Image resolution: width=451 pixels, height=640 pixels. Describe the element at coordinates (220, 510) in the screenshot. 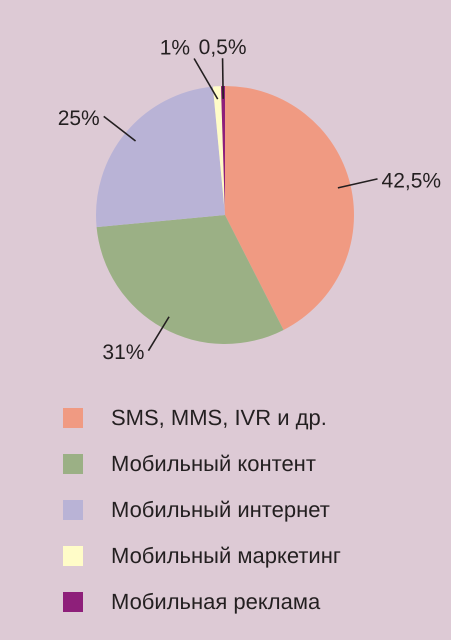

I see `legend-label: Мобильный интернет` at that location.